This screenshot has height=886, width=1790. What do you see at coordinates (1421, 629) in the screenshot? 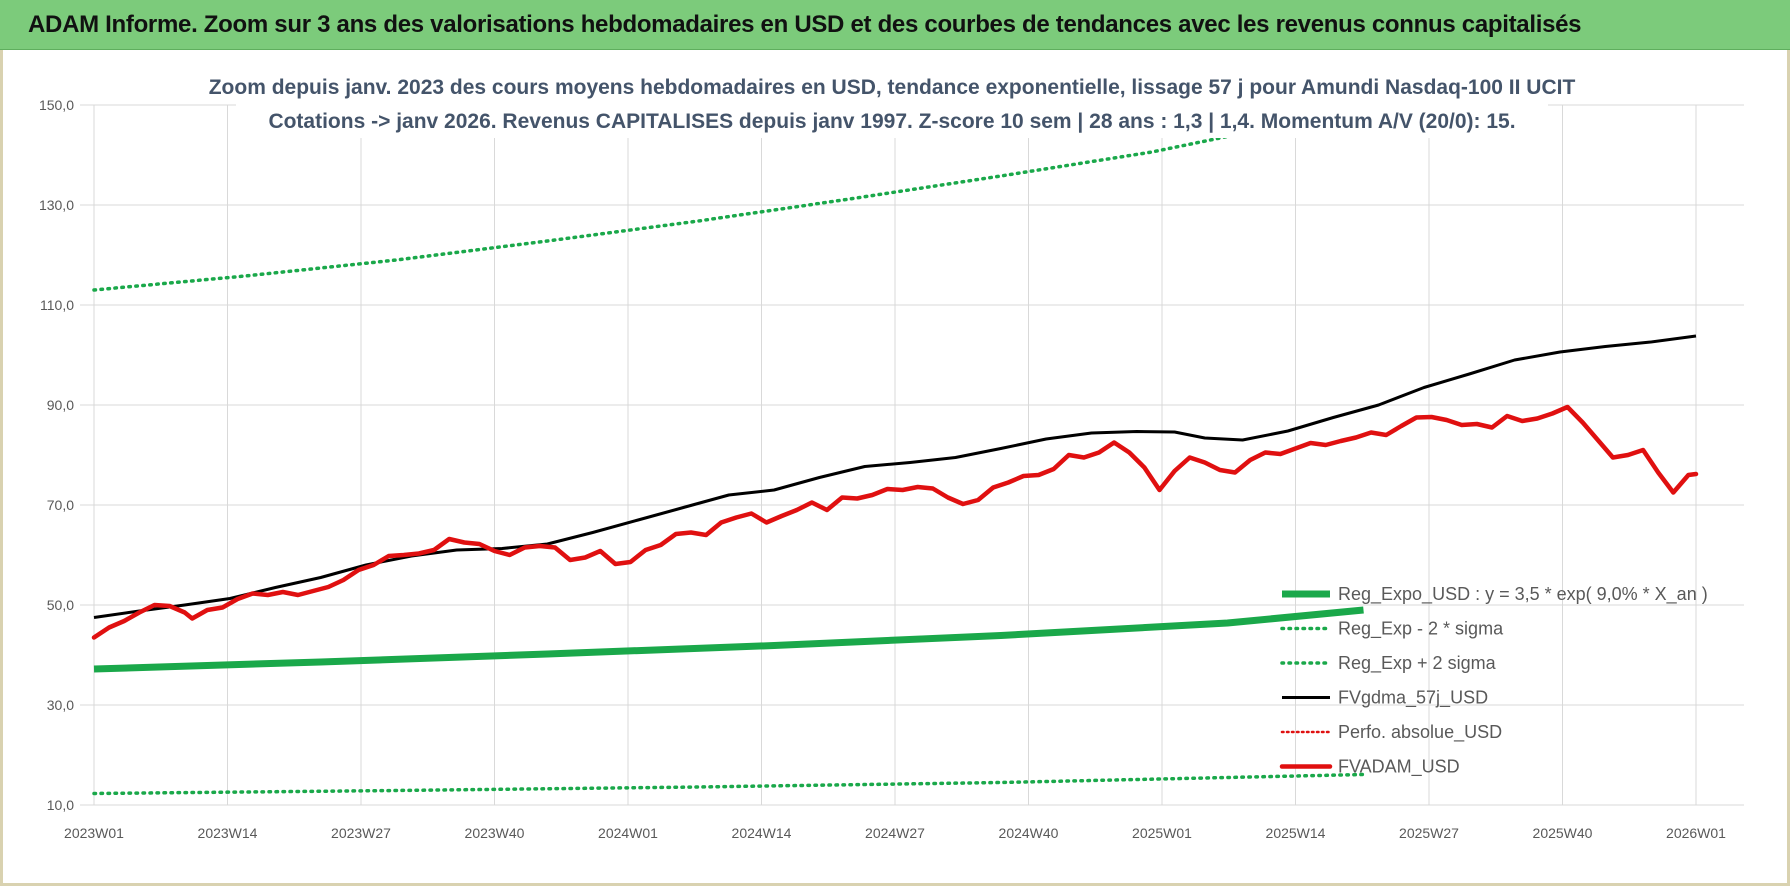
I see `legend-label: Reg_Exp - 2 * sigma` at bounding box center [1421, 629].